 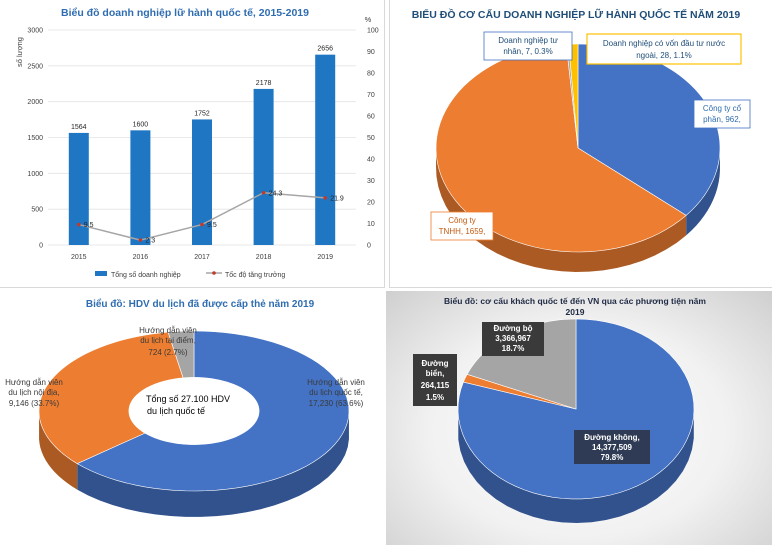 I want to click on x-axis-ticks: 2015 2016 2017 2018 2019, so click(x=202, y=257).